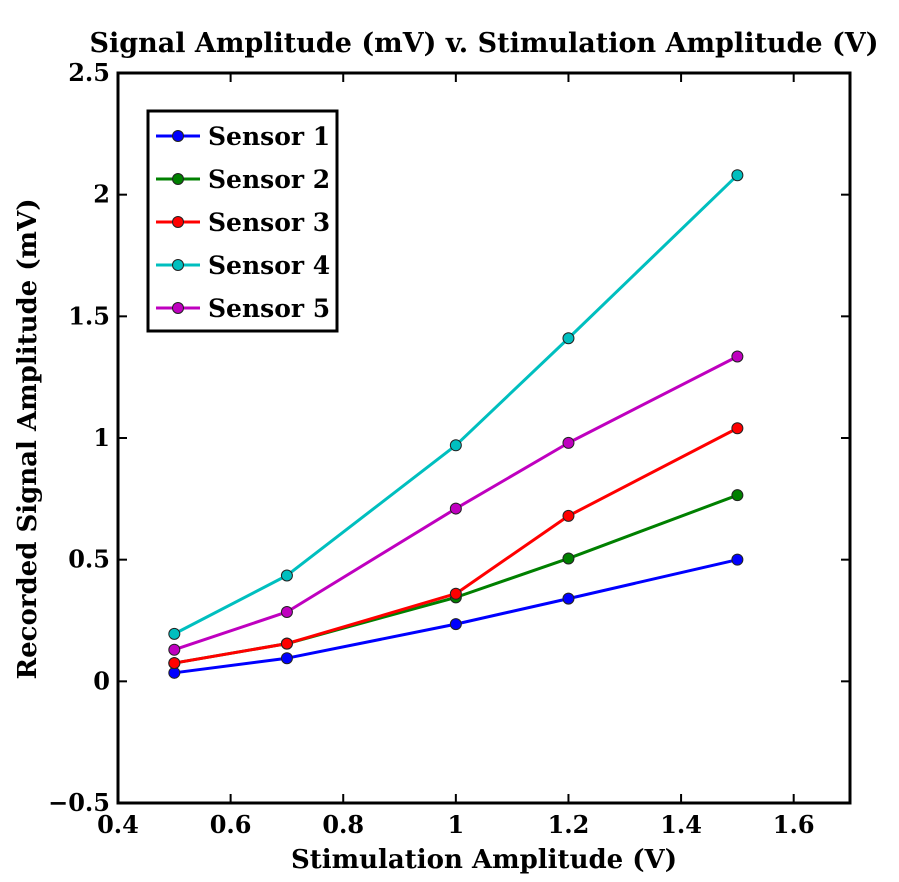 This screenshot has height=882, width=899. What do you see at coordinates (79, 802) in the screenshot?
I see `y-tick-label: −0.5` at bounding box center [79, 802].